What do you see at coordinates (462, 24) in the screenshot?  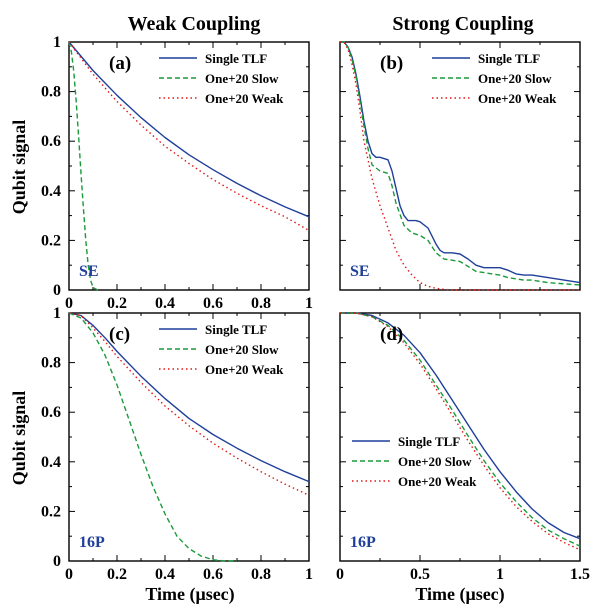 I see `title-strong-coupling: Strong Coupling` at bounding box center [462, 24].